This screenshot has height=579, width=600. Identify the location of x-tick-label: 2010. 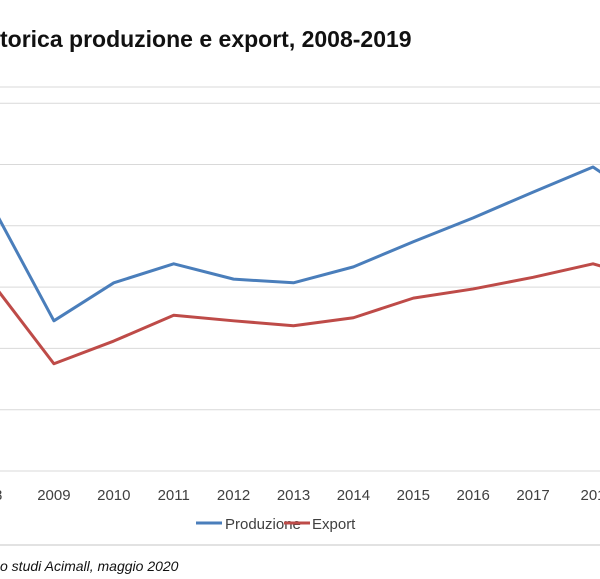
(113, 495).